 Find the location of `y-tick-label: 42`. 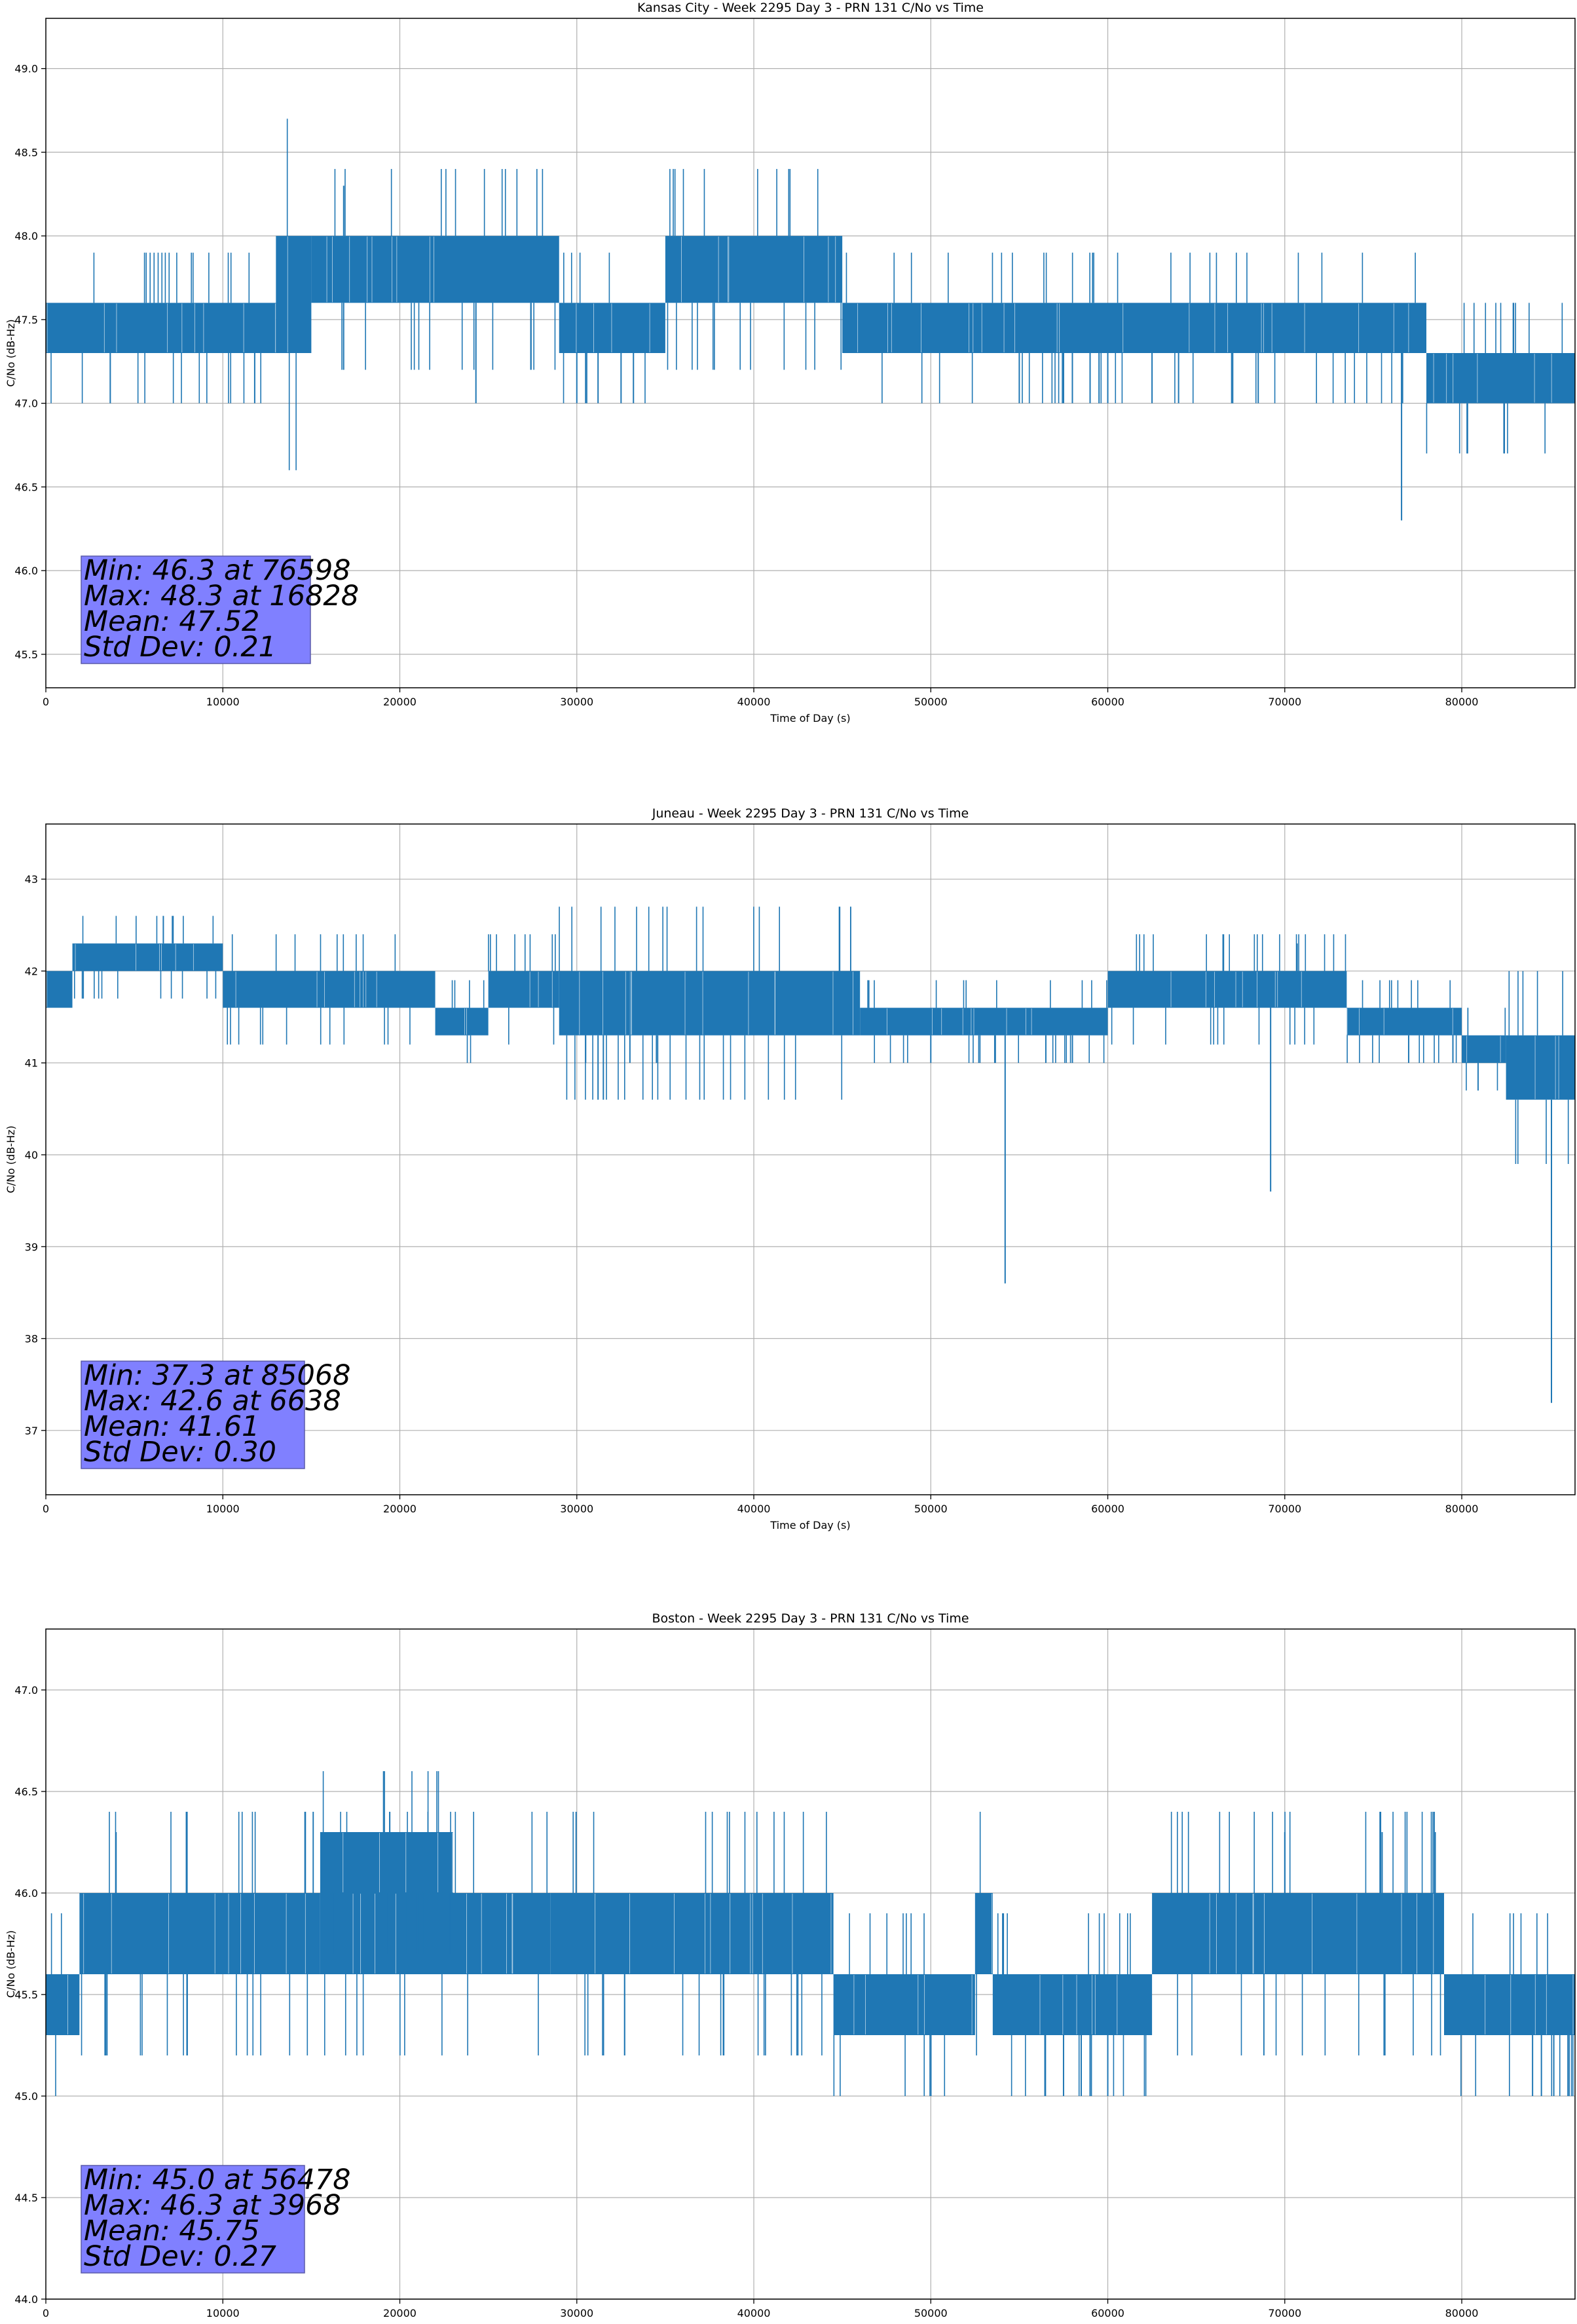

y-tick-label: 42 is located at coordinates (31, 971).